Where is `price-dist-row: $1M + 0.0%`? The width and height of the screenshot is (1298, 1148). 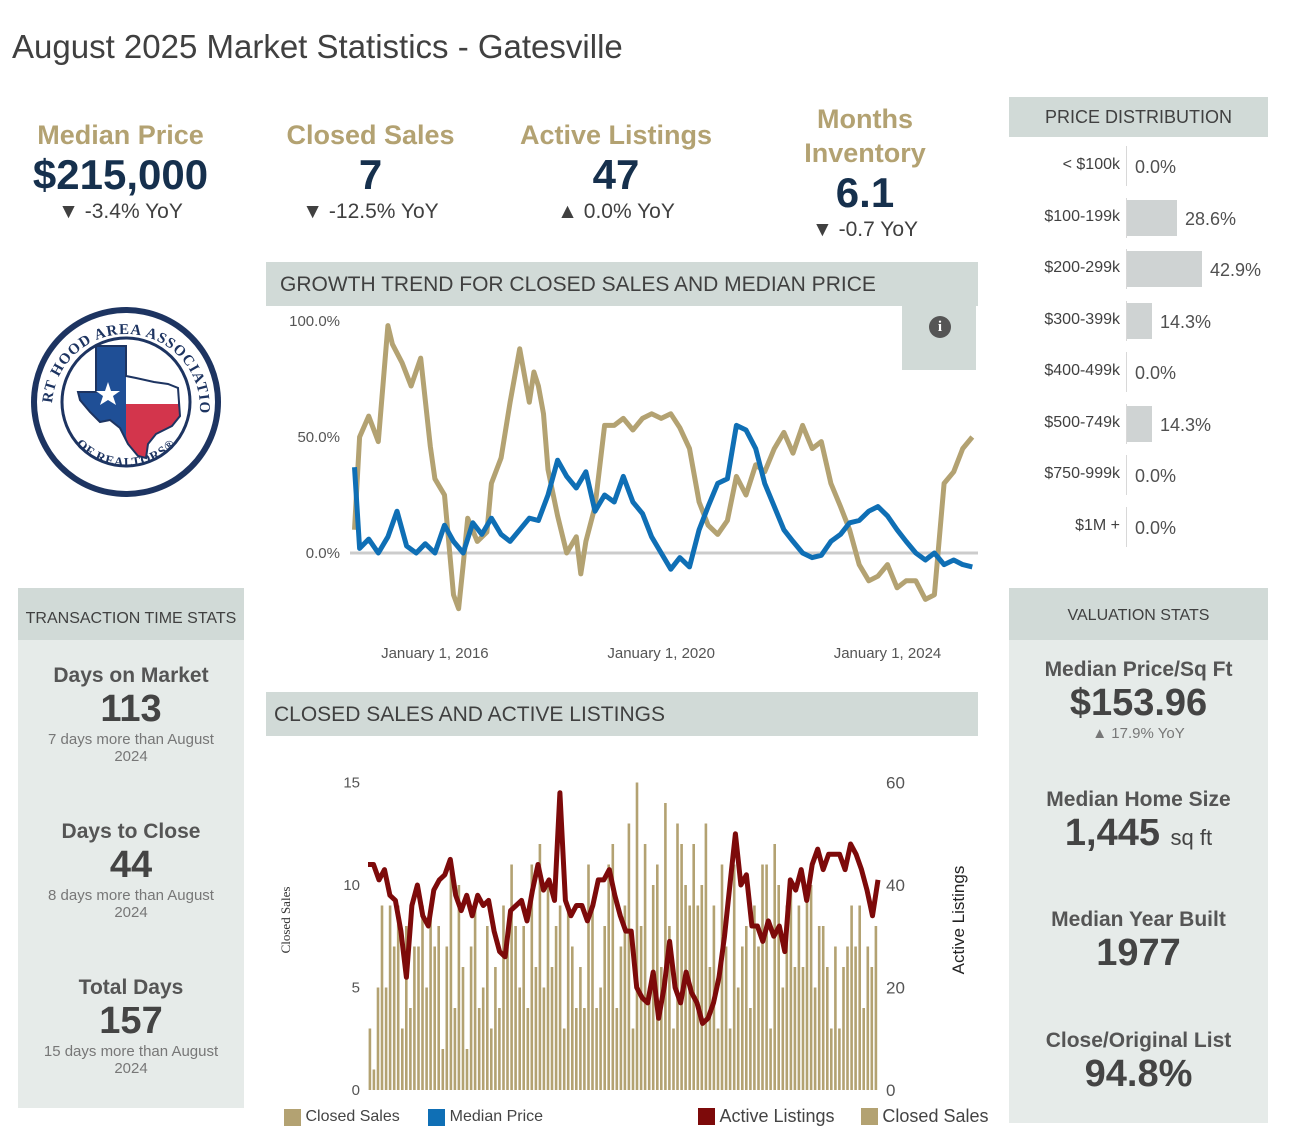 price-dist-row: $1M + 0.0% is located at coordinates (1145, 525).